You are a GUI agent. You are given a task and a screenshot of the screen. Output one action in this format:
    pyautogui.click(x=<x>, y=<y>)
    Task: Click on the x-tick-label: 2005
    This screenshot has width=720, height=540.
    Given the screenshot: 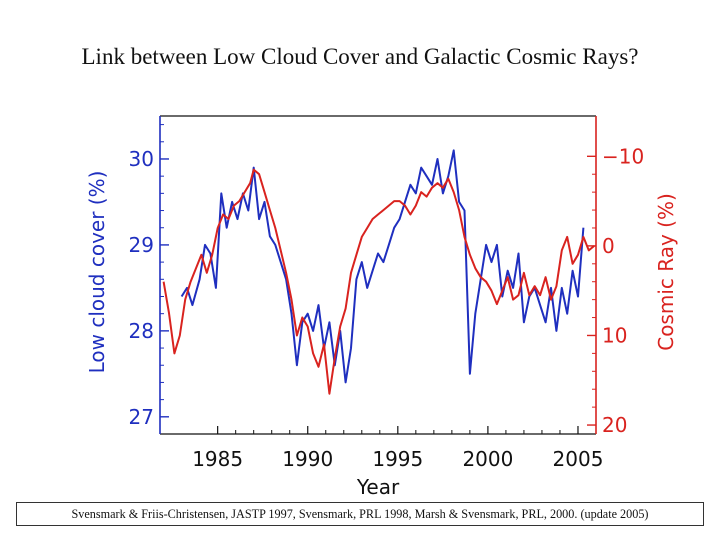 What is the action you would take?
    pyautogui.click(x=578, y=459)
    